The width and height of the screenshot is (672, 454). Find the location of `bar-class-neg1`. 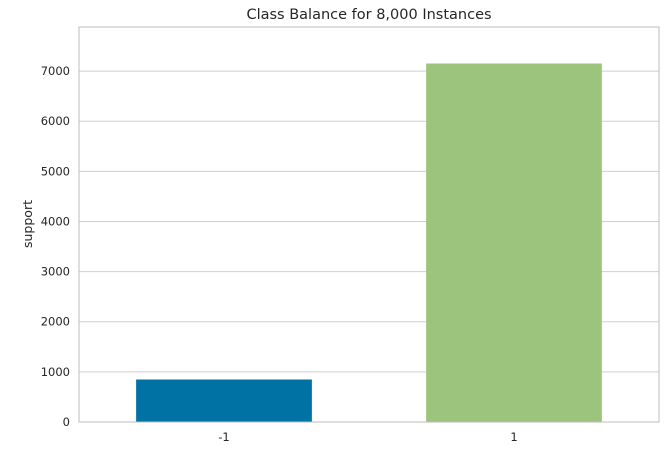

bar-class-neg1 is located at coordinates (224, 400).